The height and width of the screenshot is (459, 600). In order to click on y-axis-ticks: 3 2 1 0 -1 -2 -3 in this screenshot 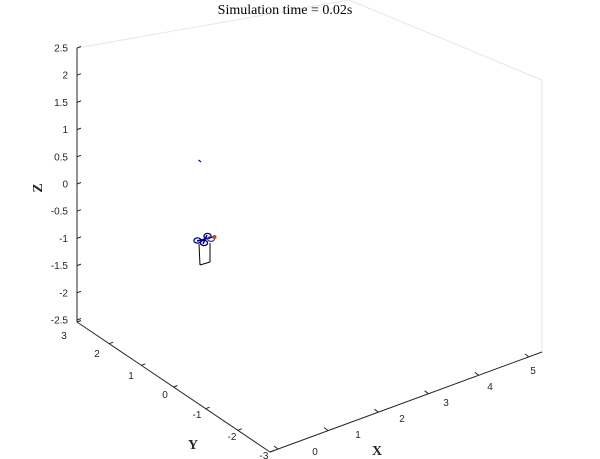, I will do `click(168, 389)`.